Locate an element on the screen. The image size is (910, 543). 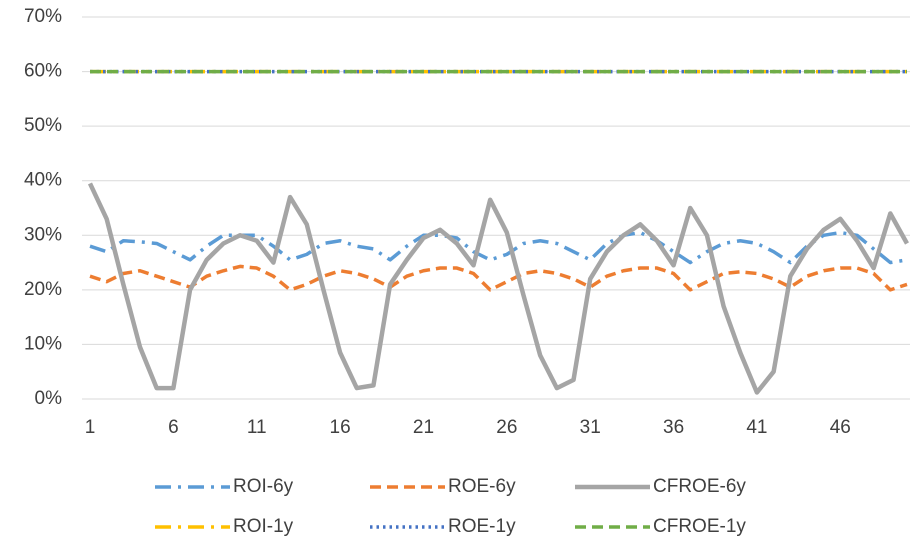
y-tick-label: 30% is located at coordinates (43, 234).